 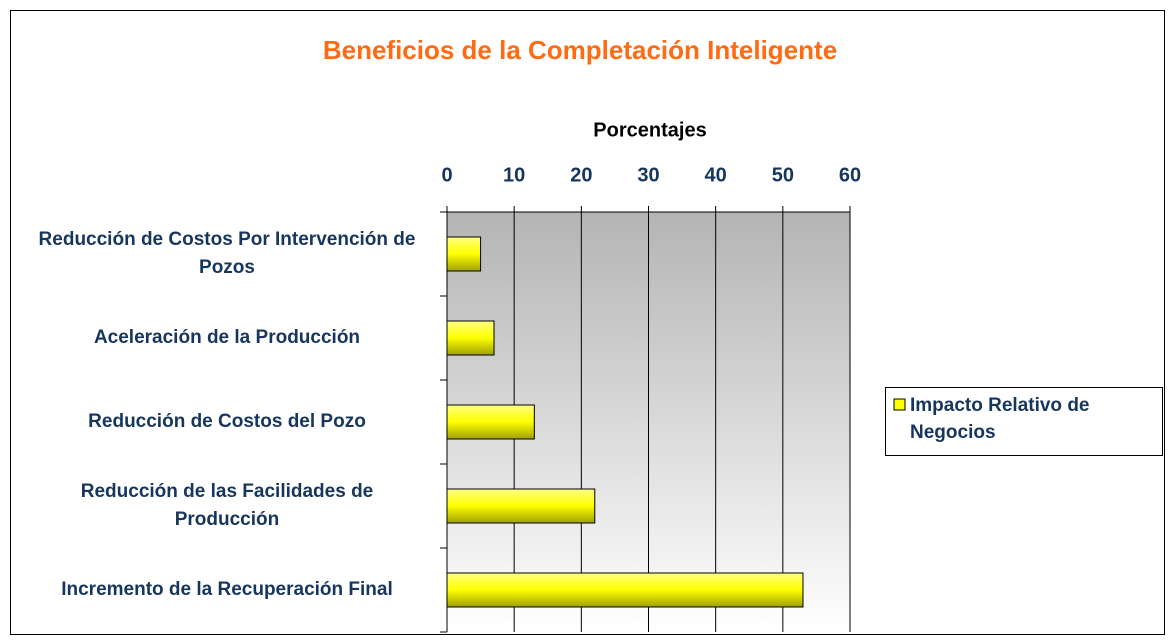 I want to click on x-tick-label: 30, so click(x=648, y=175).